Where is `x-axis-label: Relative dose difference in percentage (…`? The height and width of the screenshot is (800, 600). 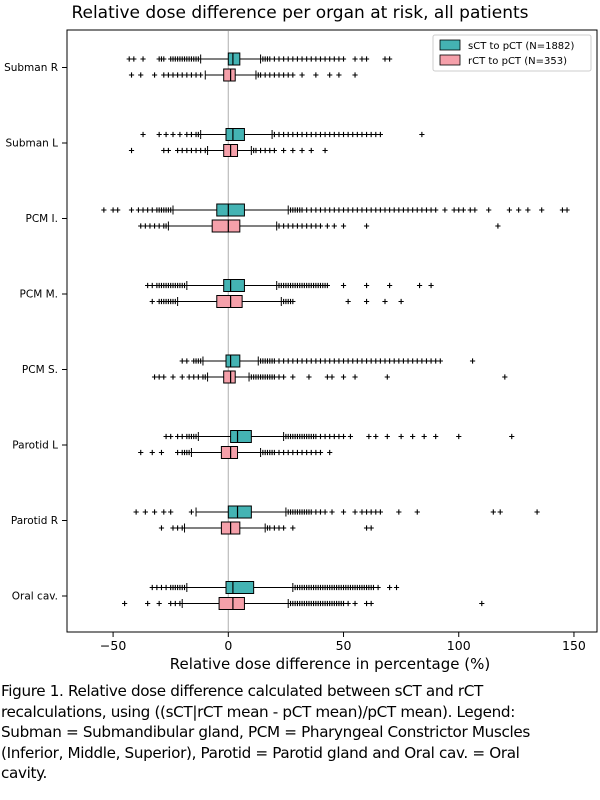
x-axis-label: Relative dose difference in percentage (… is located at coordinates (330, 664).